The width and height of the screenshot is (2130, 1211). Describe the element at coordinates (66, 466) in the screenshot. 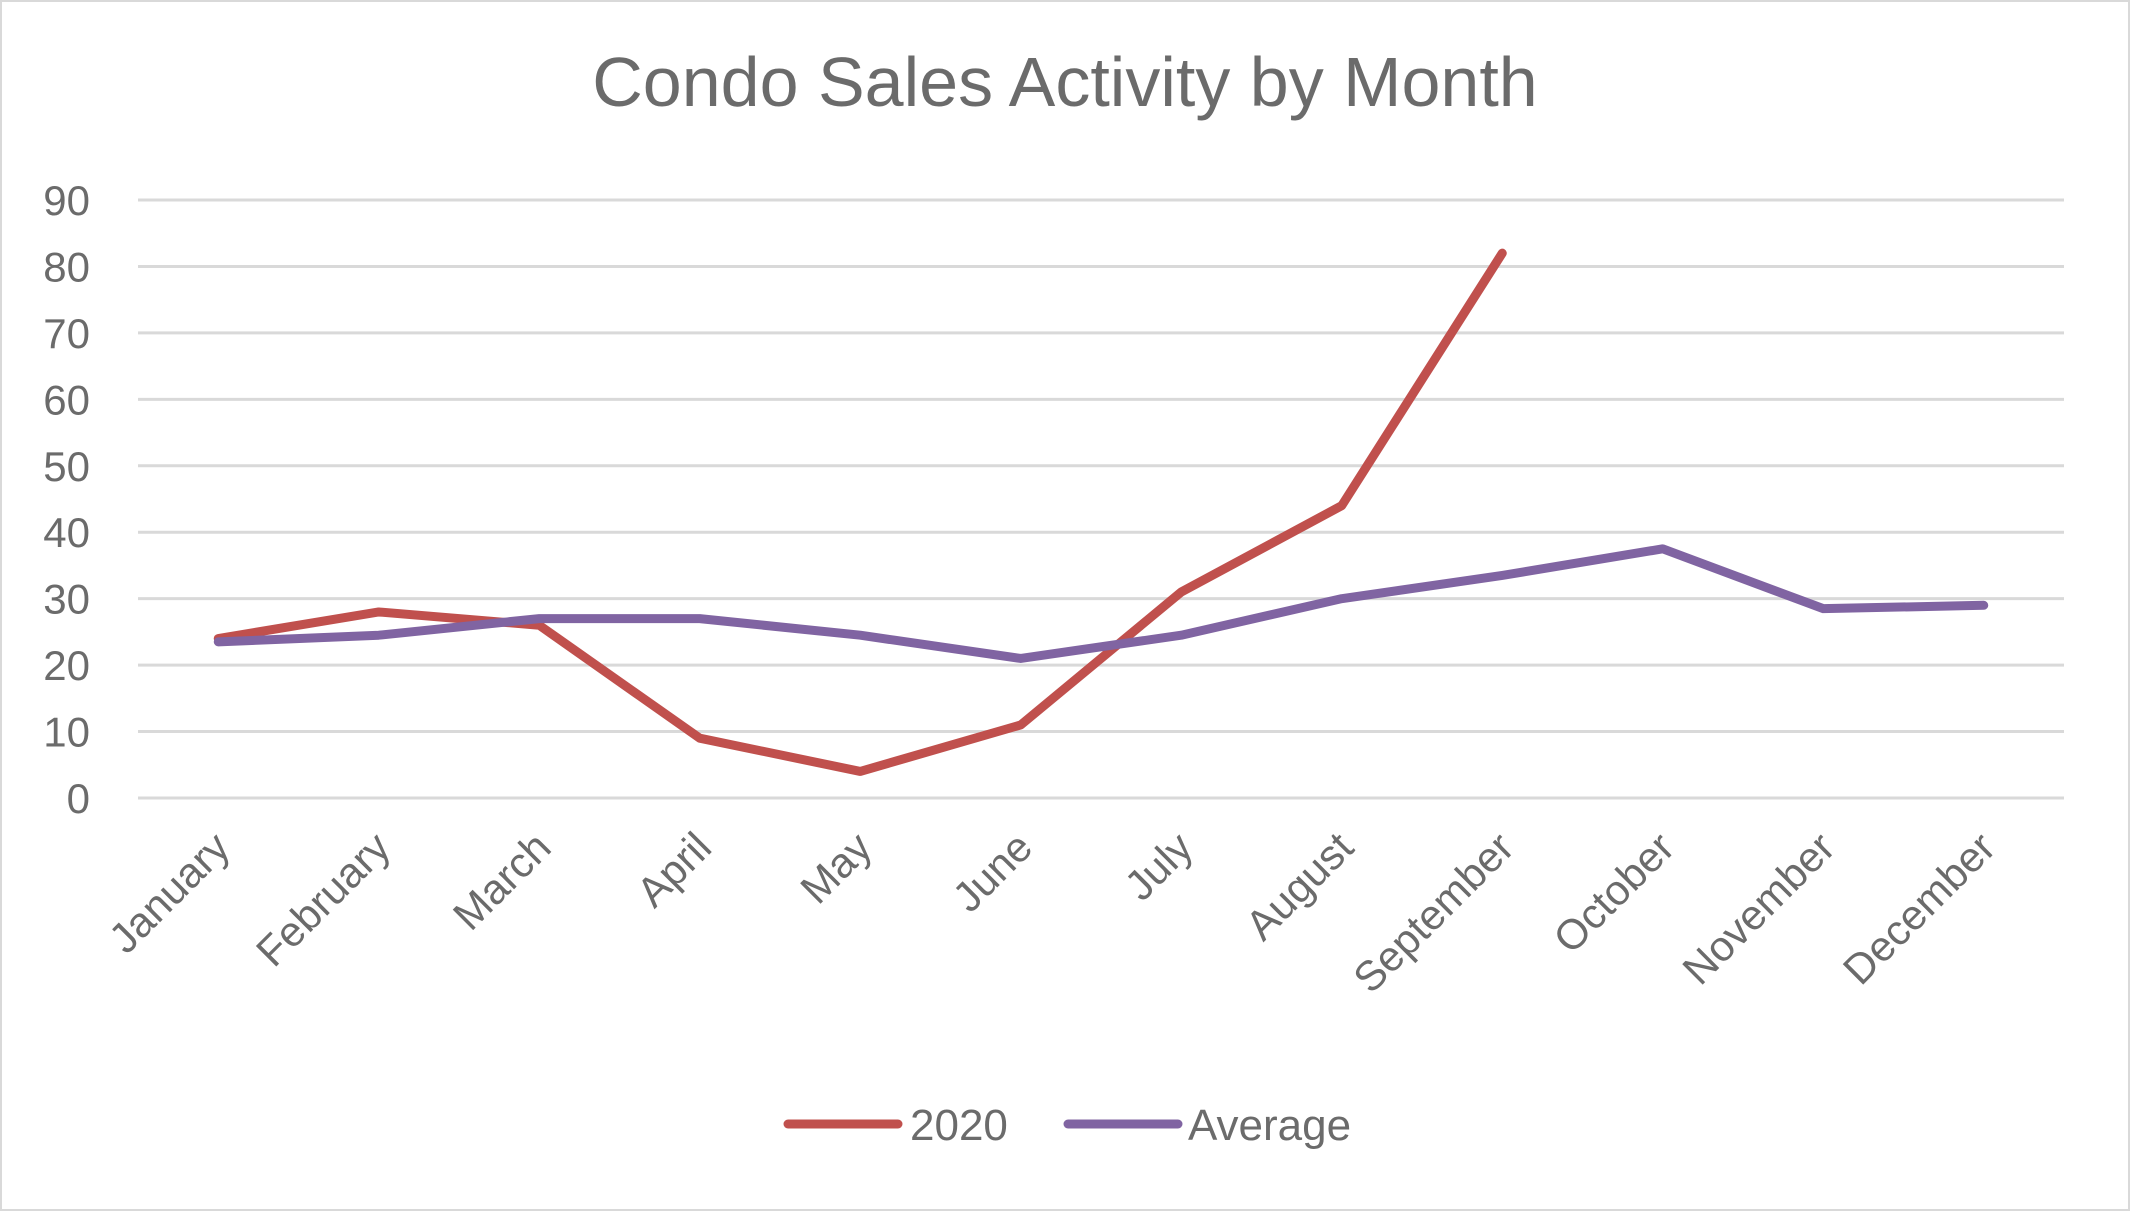

I see `y-tick-label: 50` at that location.